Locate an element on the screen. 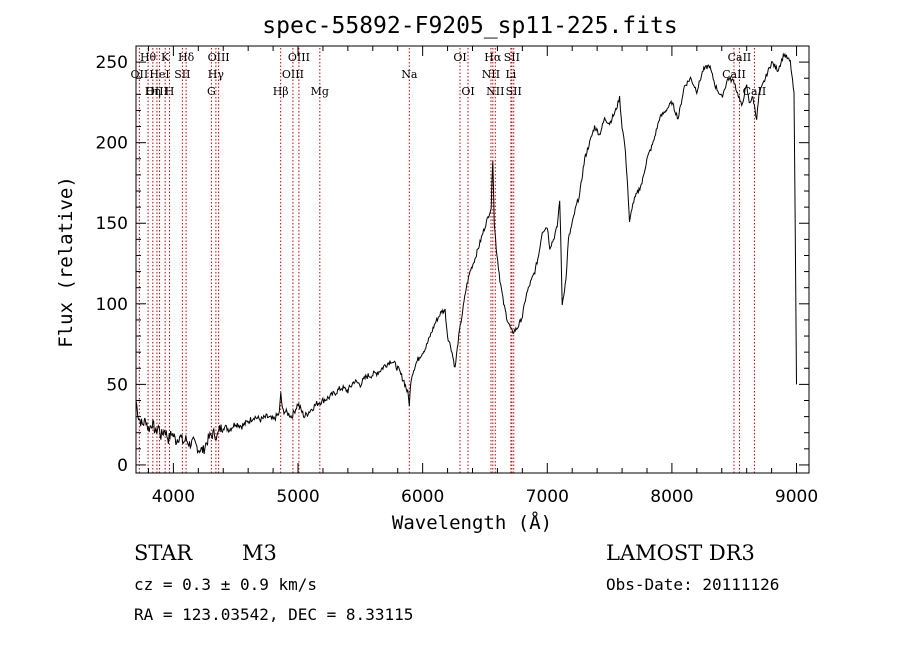 Image resolution: width=900 pixels, height=649 pixels. y-axis-label: Flux (relative) is located at coordinates (66, 262).